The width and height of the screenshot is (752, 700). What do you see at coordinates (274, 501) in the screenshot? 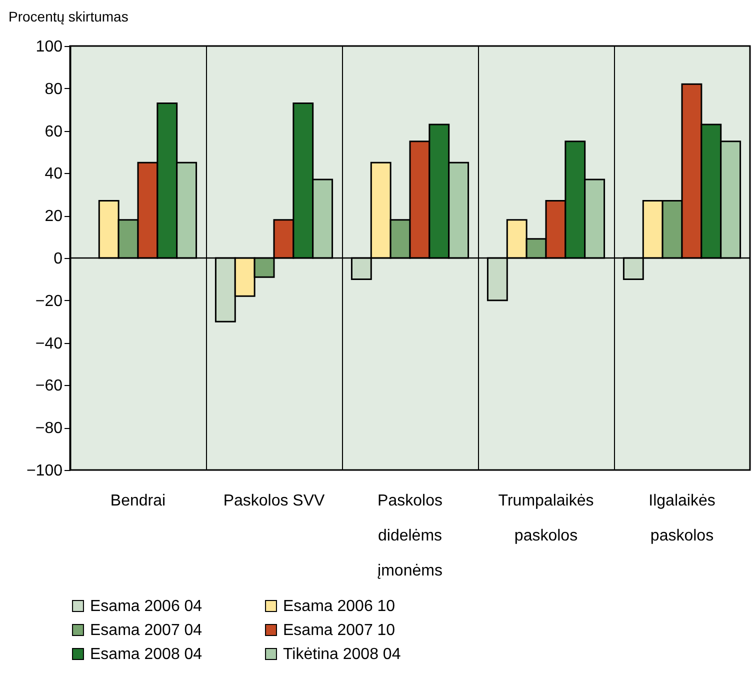
I see `x-tick-label: Paskolos SVV` at bounding box center [274, 501].